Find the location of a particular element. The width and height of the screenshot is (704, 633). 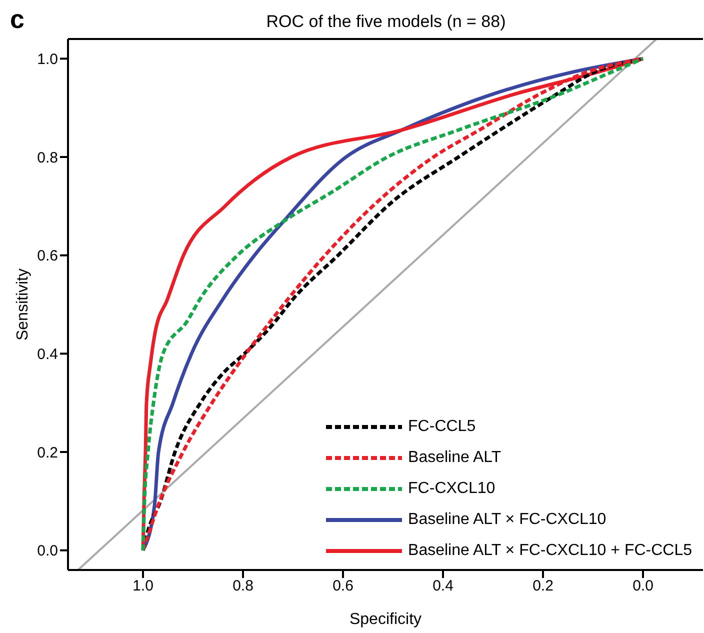

x-tick-label: 0.6 is located at coordinates (343, 586).